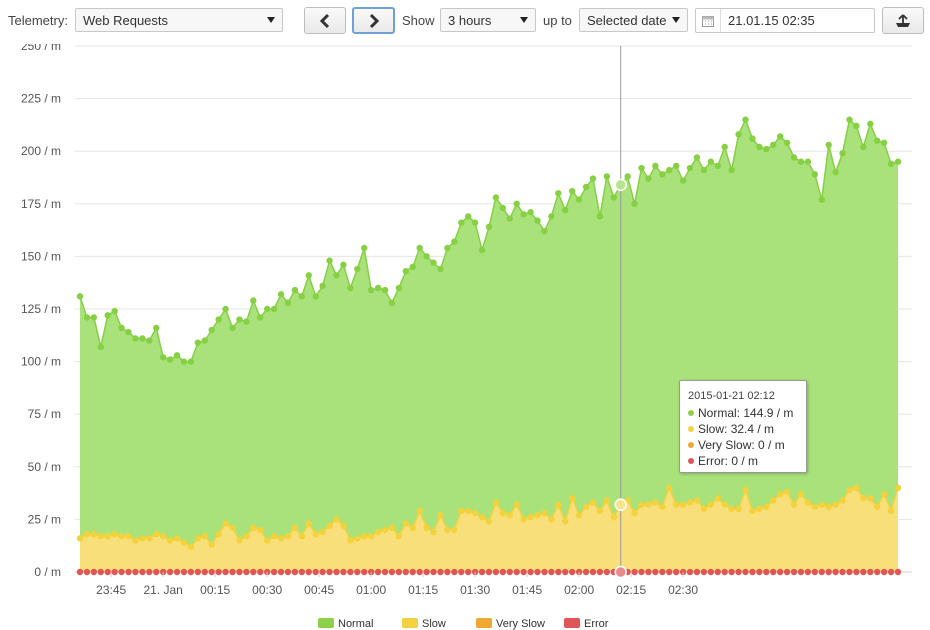 The height and width of the screenshot is (630, 930). I want to click on chevron-right-icon, so click(374, 20).